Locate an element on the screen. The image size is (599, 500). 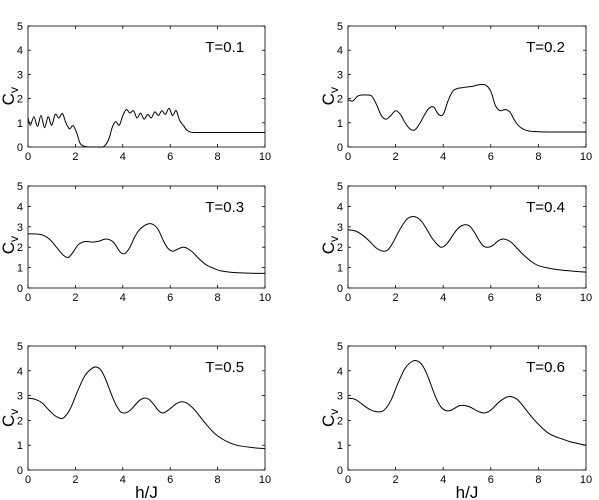
subplot-6: 0 2 4 6 8 10 0 1 2 3 4 5 T=0.6 Cv h/J is located at coordinates (455, 420).